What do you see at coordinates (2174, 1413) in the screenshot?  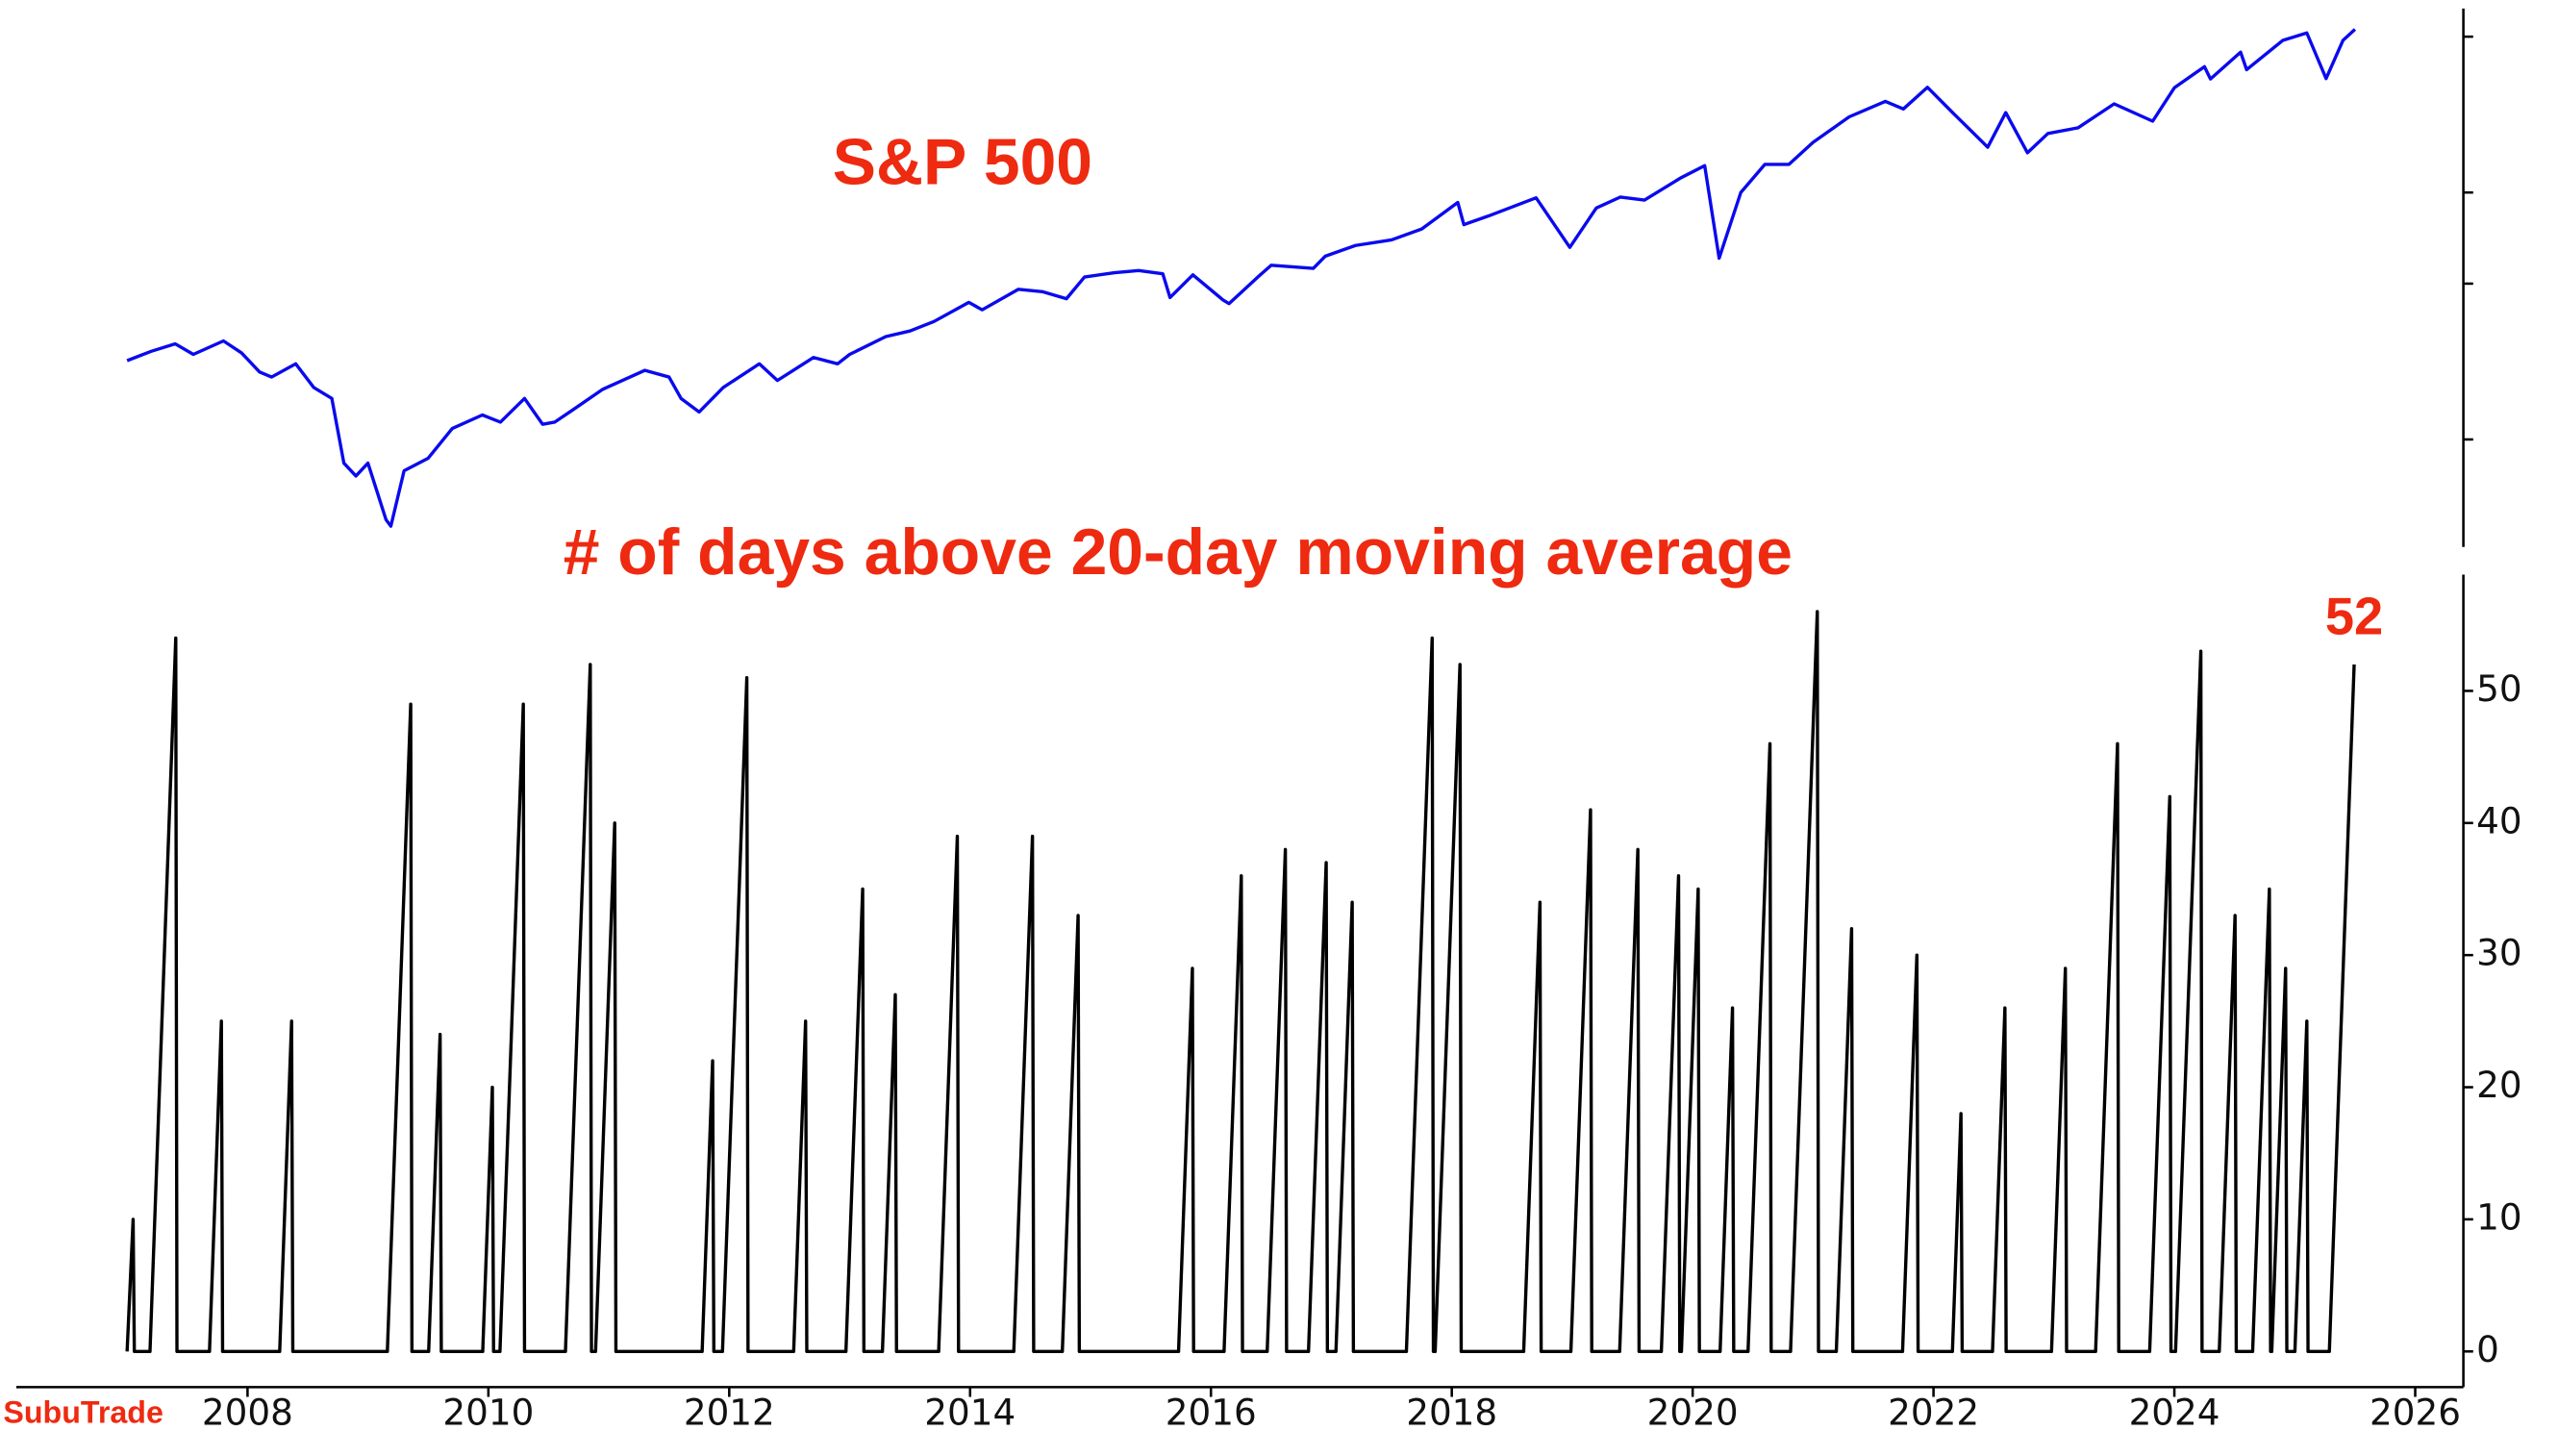 I see `x-tick-label: 2024` at bounding box center [2174, 1413].